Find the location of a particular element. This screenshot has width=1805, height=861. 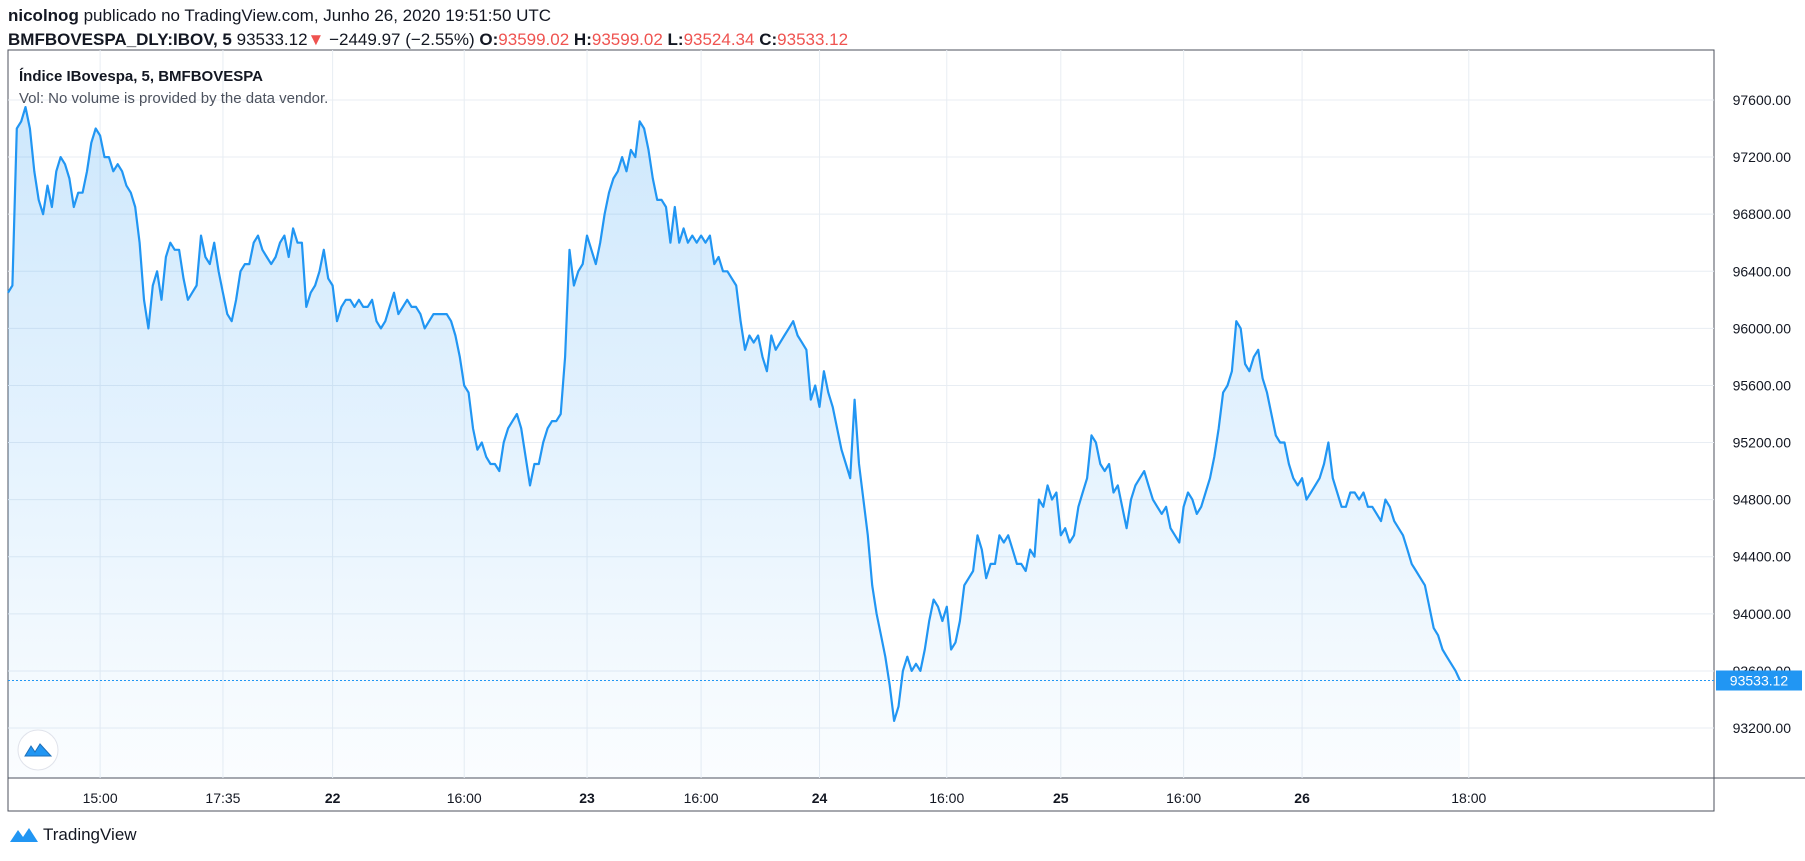

price-change: −2449.97 (−2.55%) is located at coordinates (402, 39).